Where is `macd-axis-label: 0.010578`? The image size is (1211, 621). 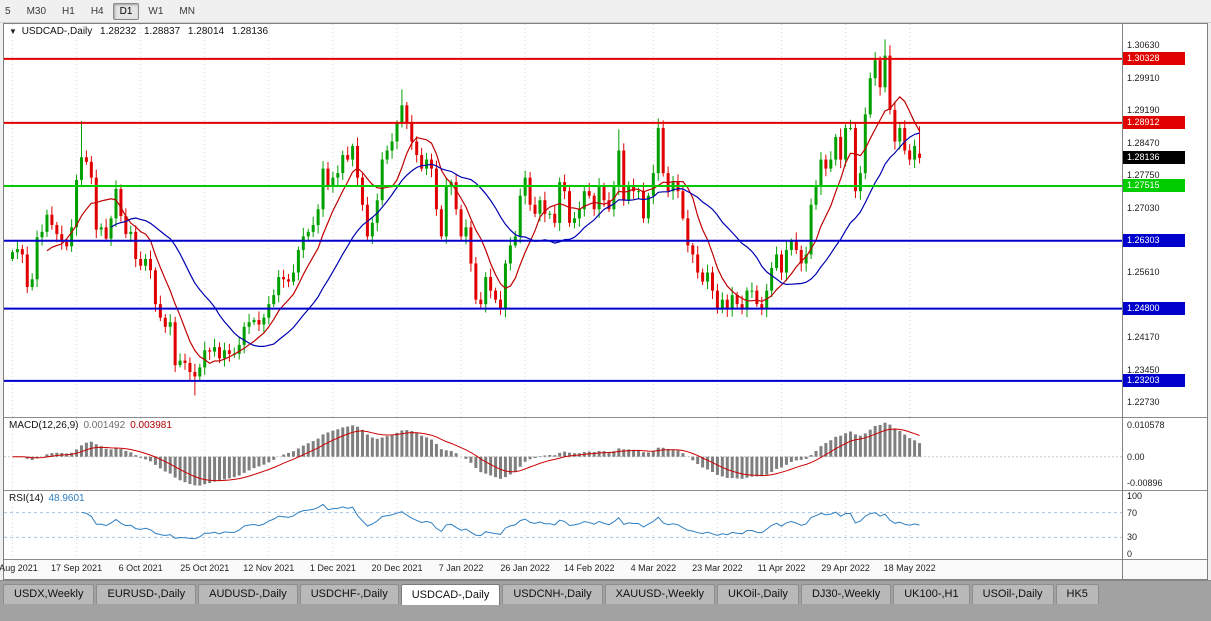
macd-axis-label: 0.010578 is located at coordinates (1146, 425).